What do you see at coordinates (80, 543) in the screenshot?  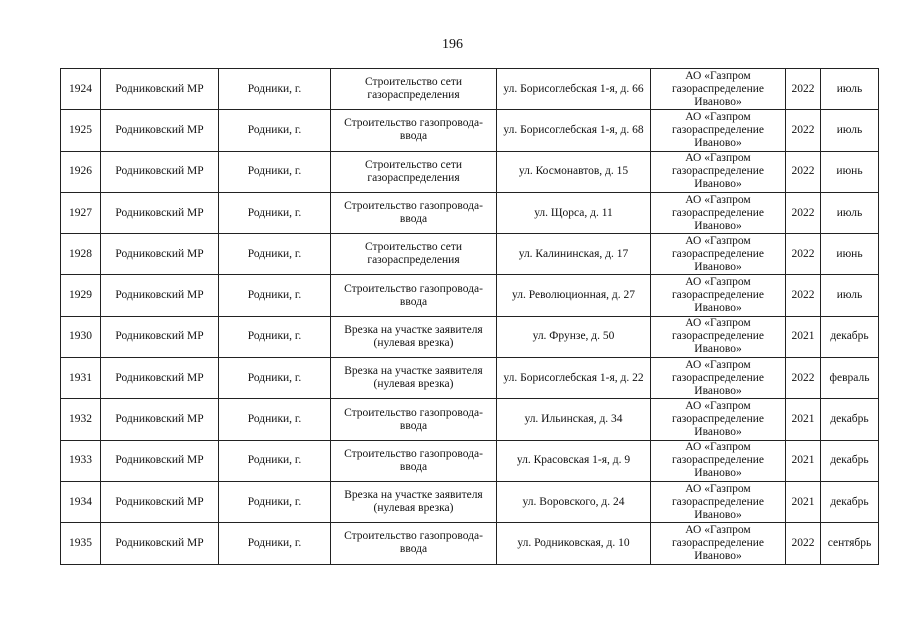 I see `cell-num: 1935` at bounding box center [80, 543].